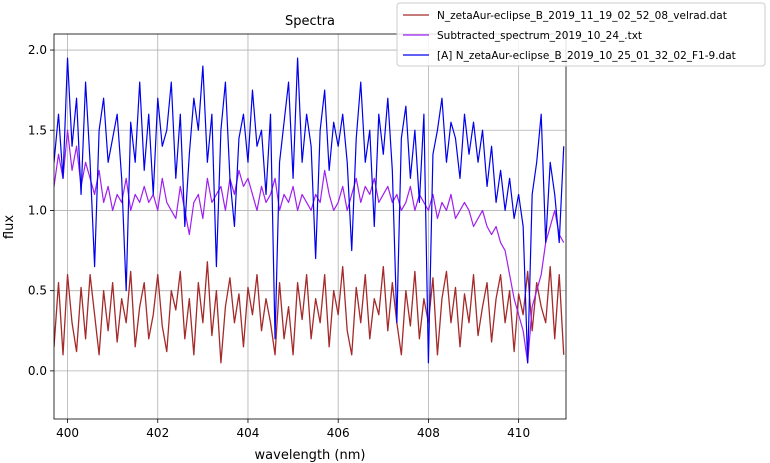  I want to click on y-tick-label: 2.0, so click(37, 50).